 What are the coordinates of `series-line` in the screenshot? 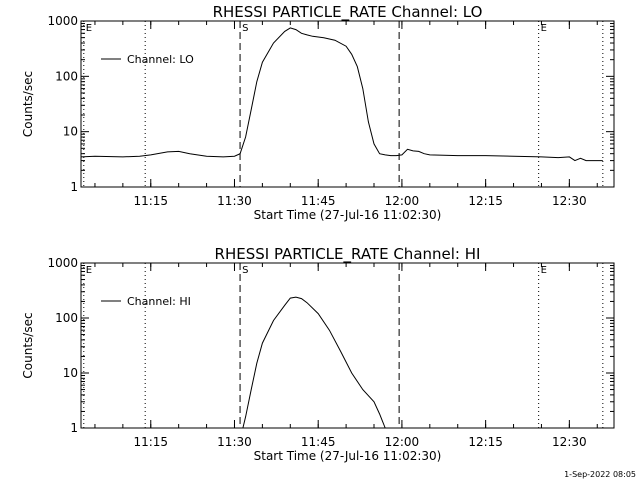 It's located at (314, 362).